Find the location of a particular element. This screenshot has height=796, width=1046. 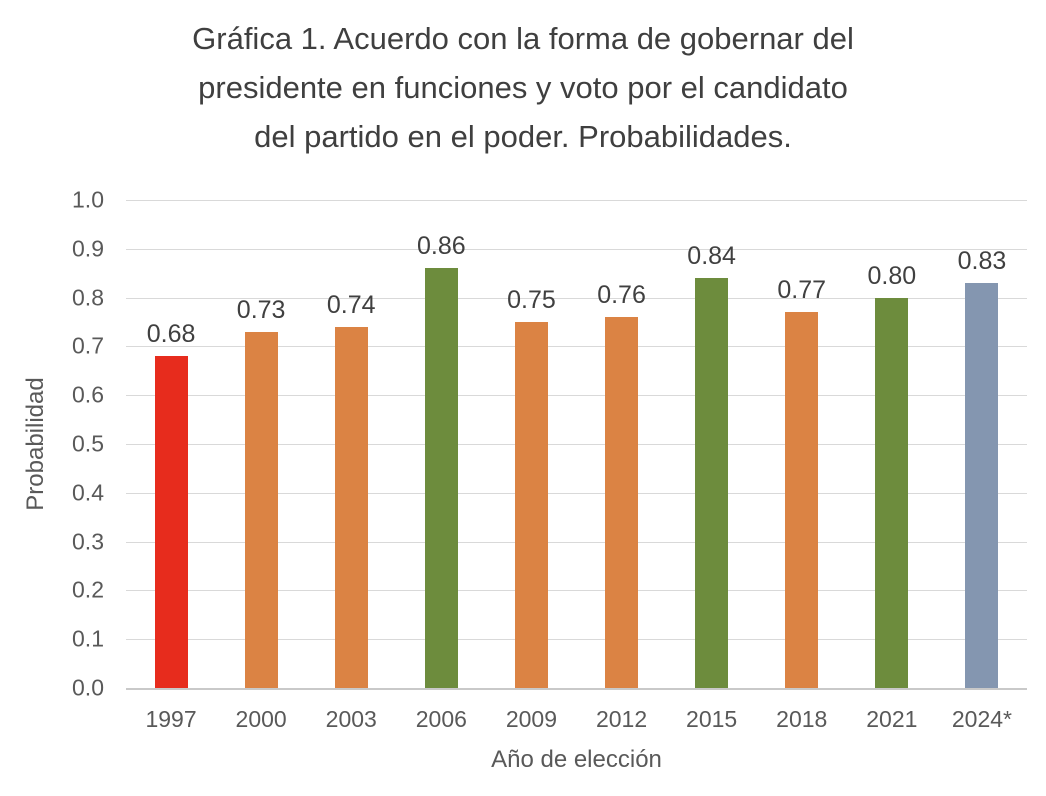

y-tick-label-0.6: 0.6 is located at coordinates (88, 394).